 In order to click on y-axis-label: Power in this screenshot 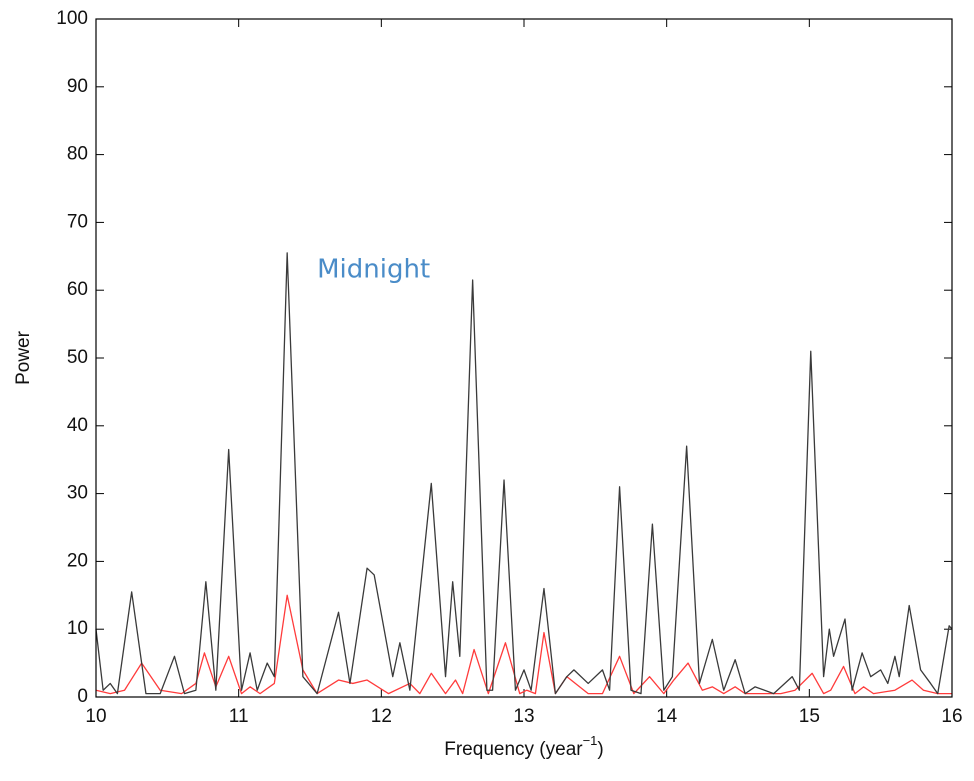, I will do `click(23, 357)`.